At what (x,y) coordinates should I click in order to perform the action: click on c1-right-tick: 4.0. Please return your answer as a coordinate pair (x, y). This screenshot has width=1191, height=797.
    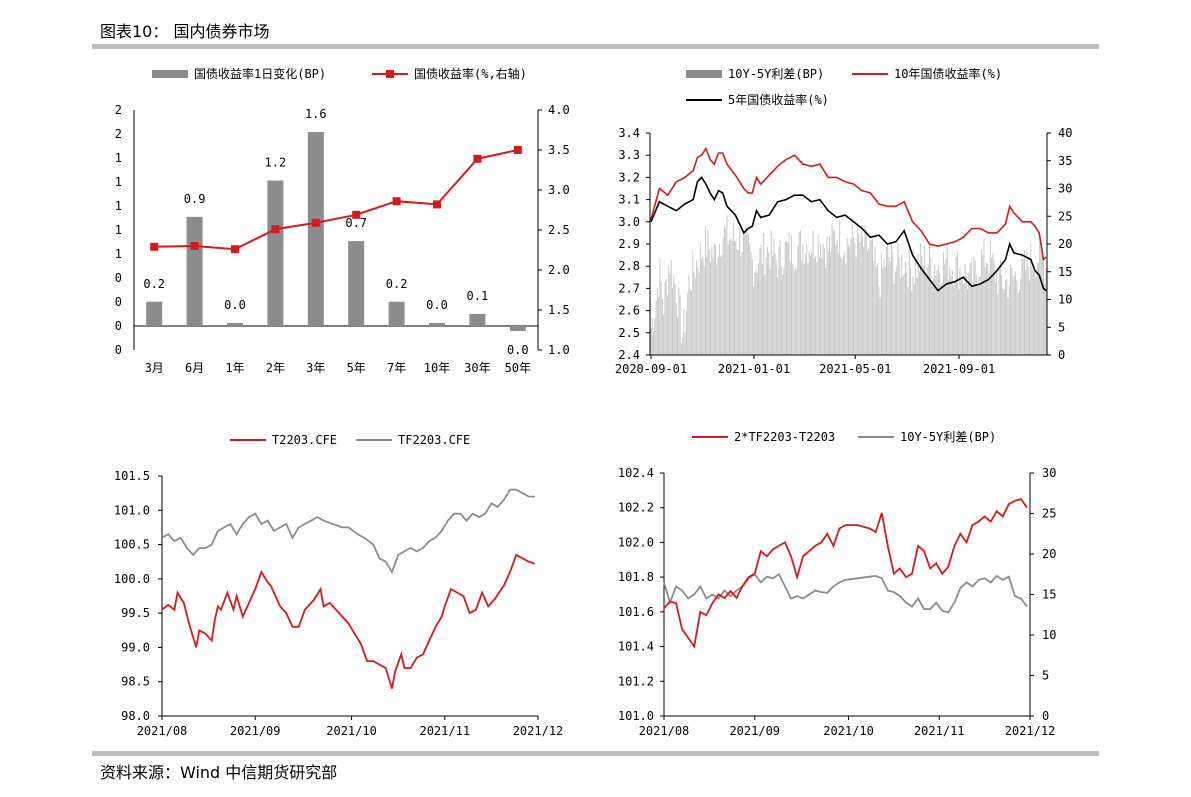
    Looking at the image, I should click on (559, 110).